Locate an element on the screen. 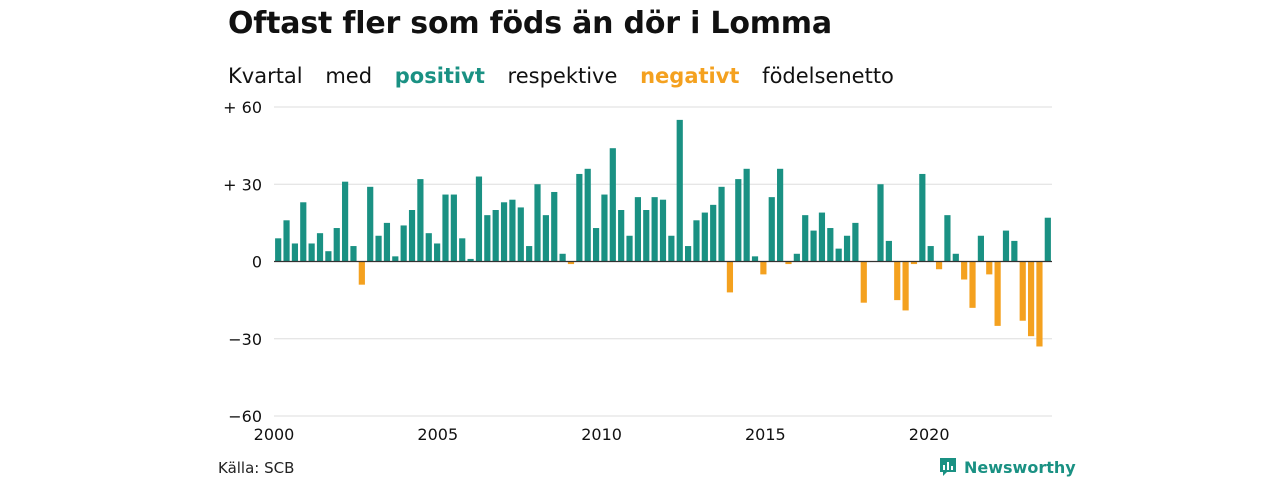 The height and width of the screenshot is (480, 1280). subtitle-word: med is located at coordinates (349, 76).